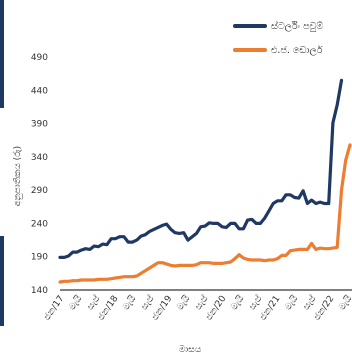 The image size is (352, 360). What do you see at coordinates (39, 191) in the screenshot?
I see `y-tick-label: 290` at bounding box center [39, 191].